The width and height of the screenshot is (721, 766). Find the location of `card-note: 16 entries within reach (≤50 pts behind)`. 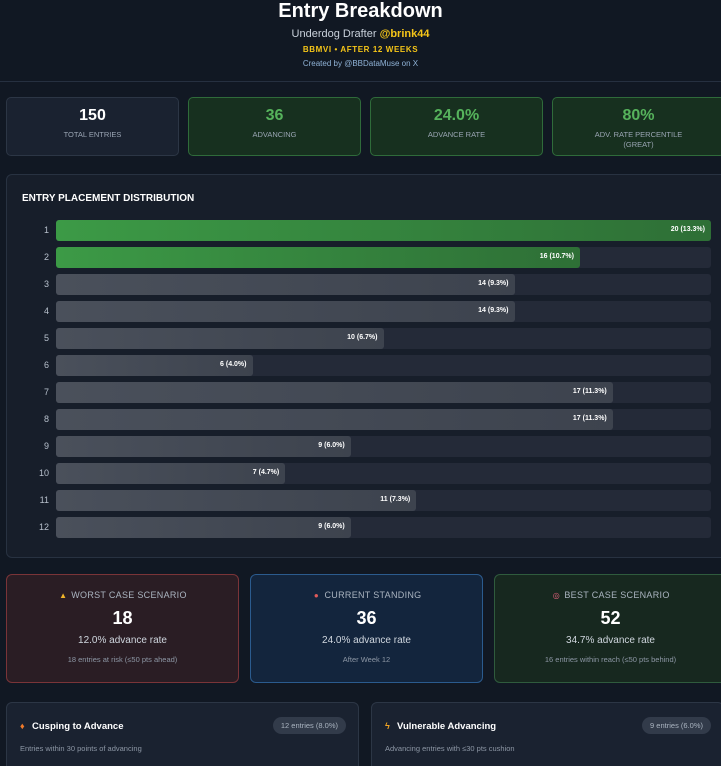

card-note: 16 entries within reach (≤50 pts behind) is located at coordinates (610, 659).